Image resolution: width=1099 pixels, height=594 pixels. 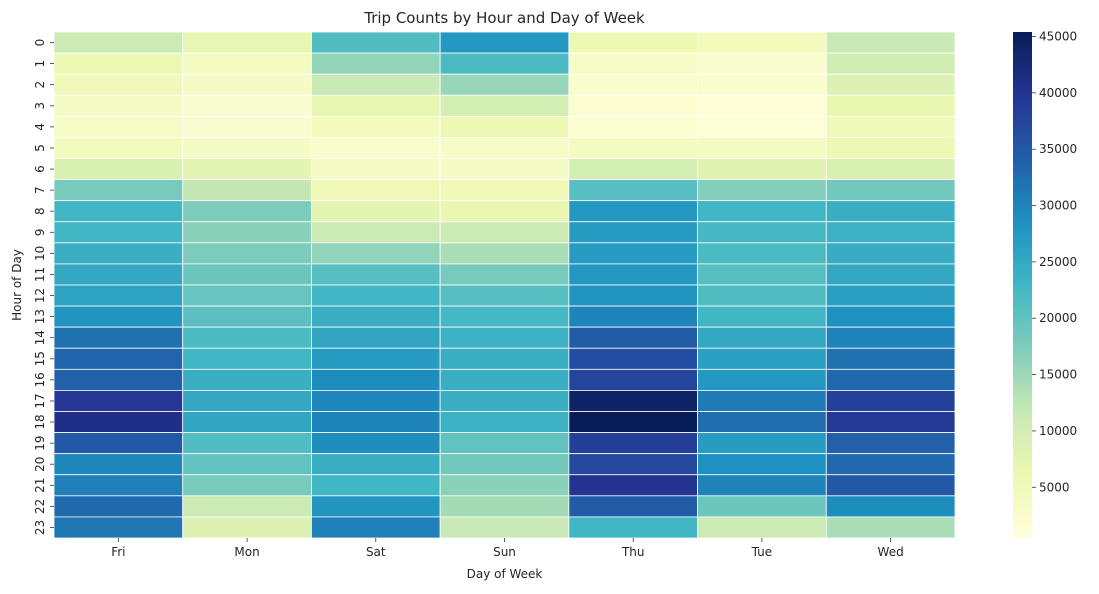 What do you see at coordinates (891, 552) in the screenshot?
I see `x-tick-label-wed: Wed` at bounding box center [891, 552].